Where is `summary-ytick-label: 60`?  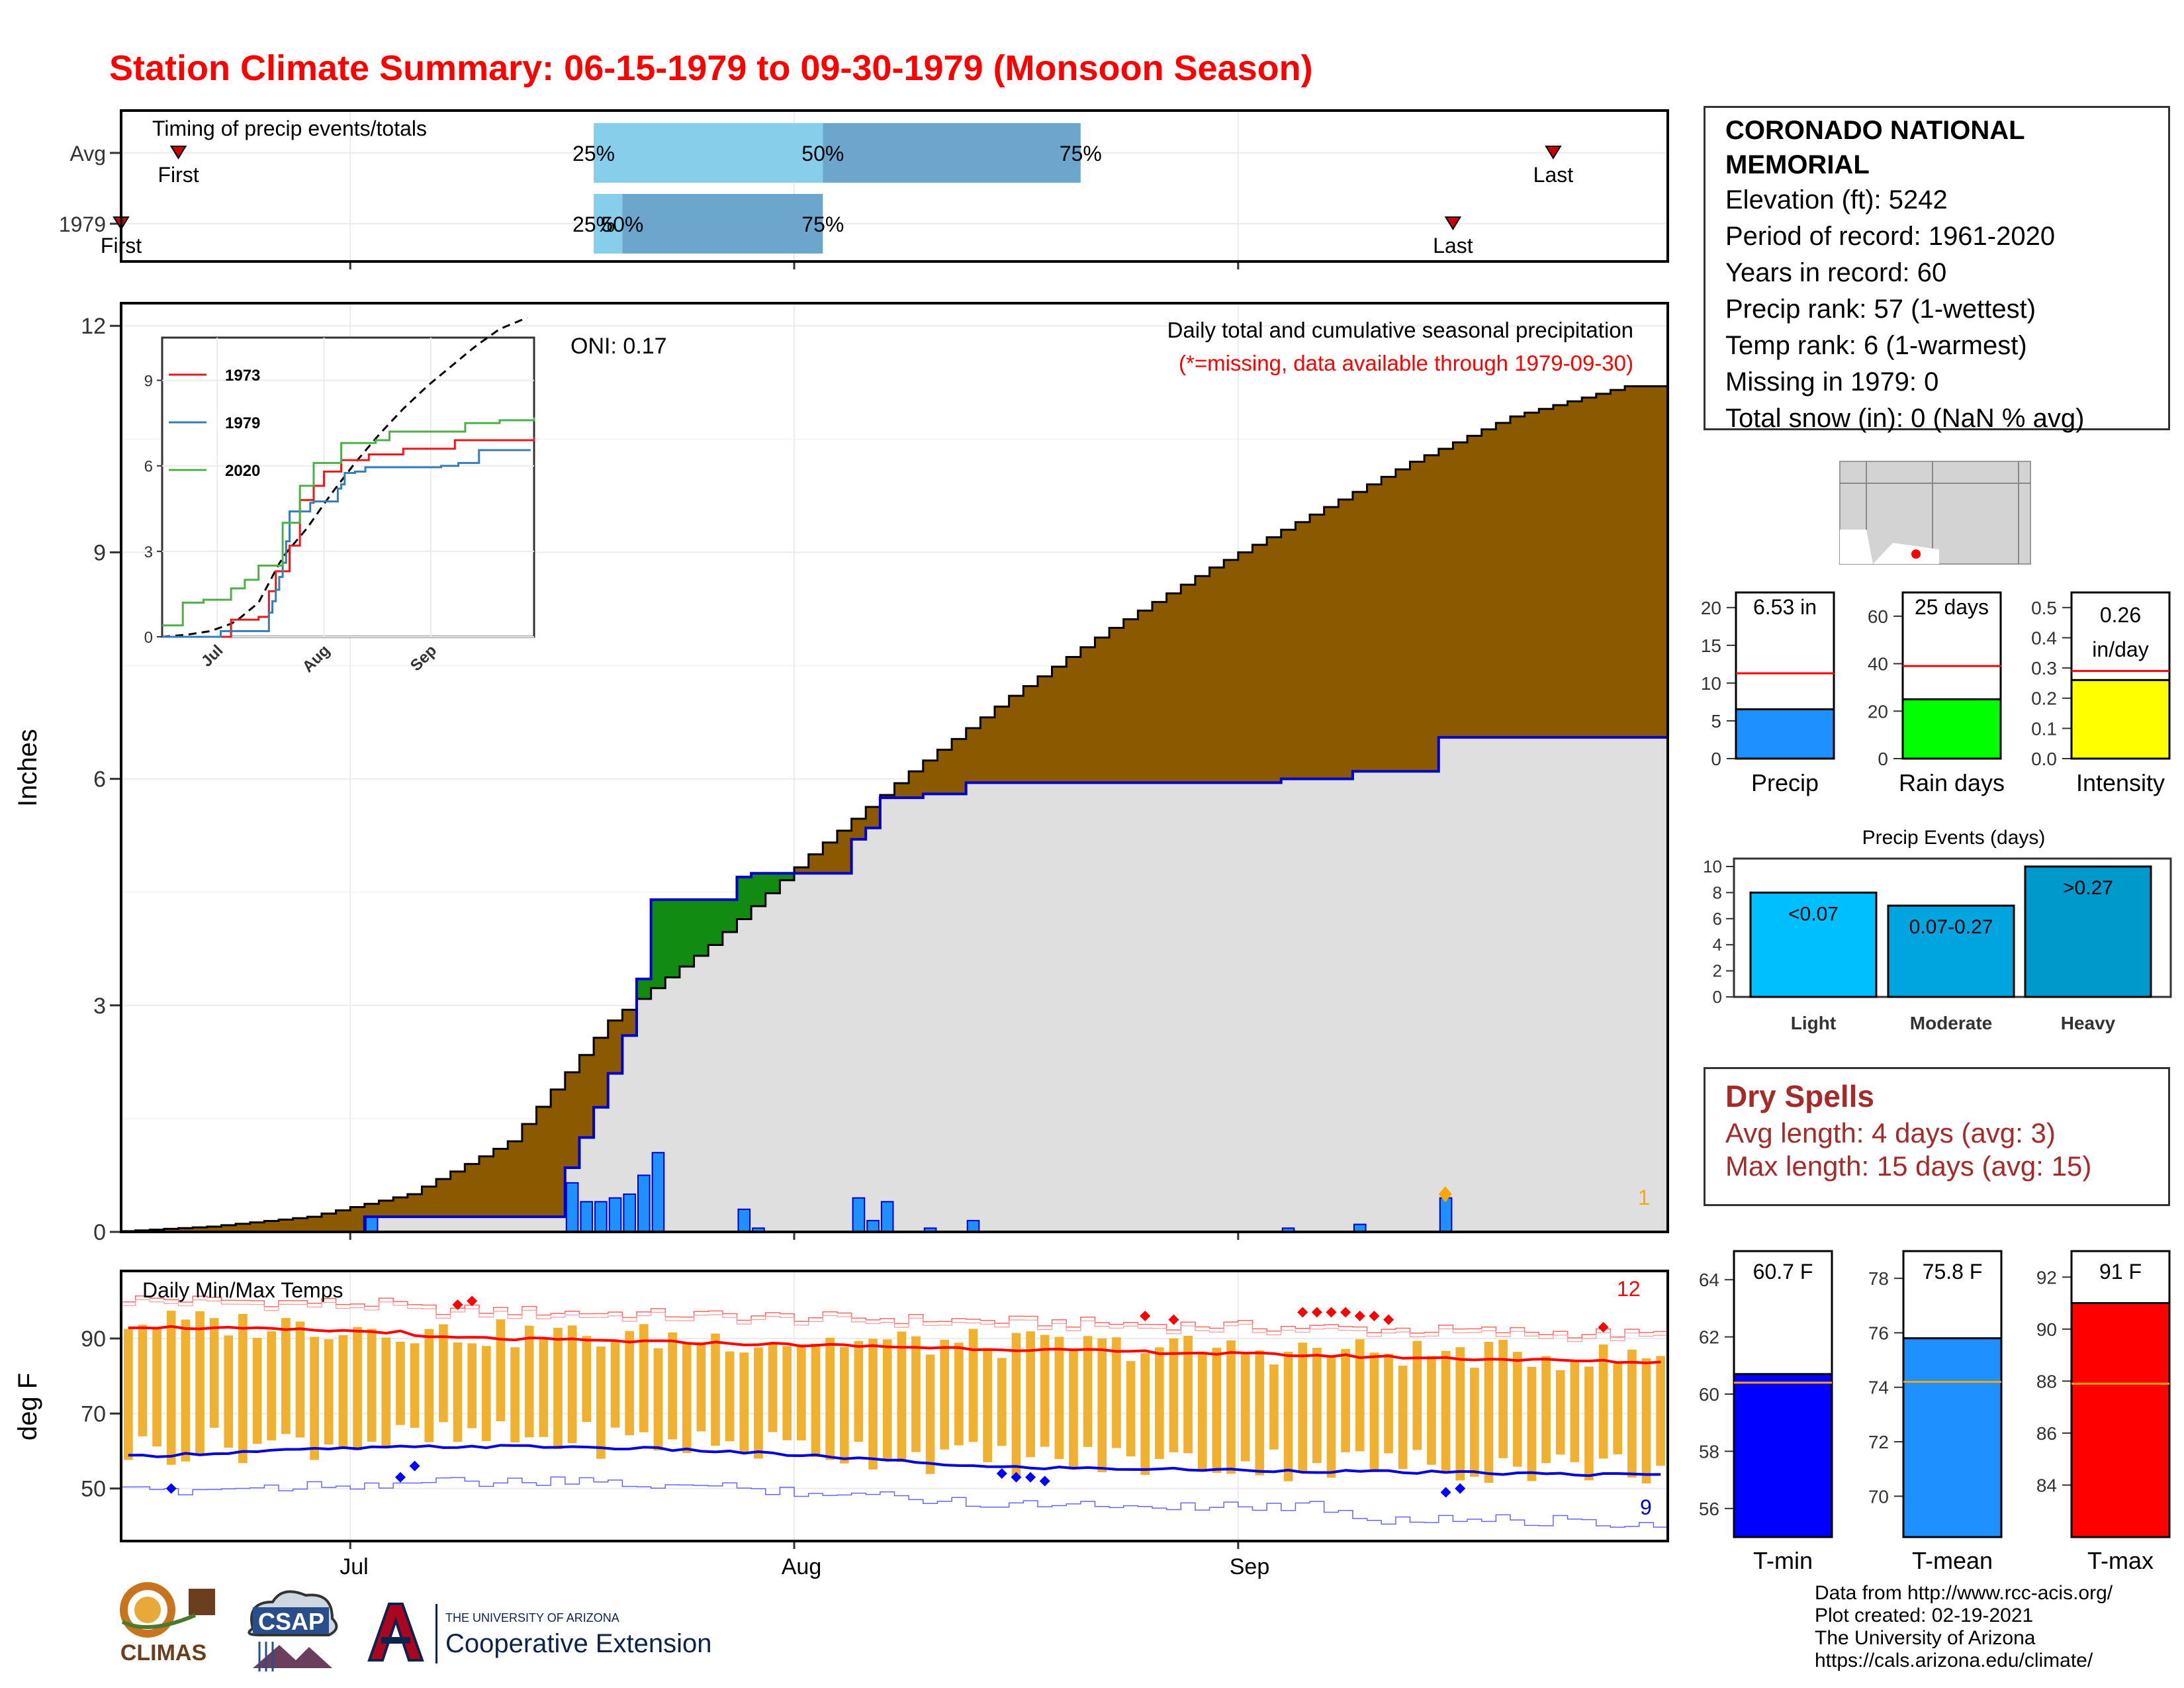 summary-ytick-label: 60 is located at coordinates (1878, 616).